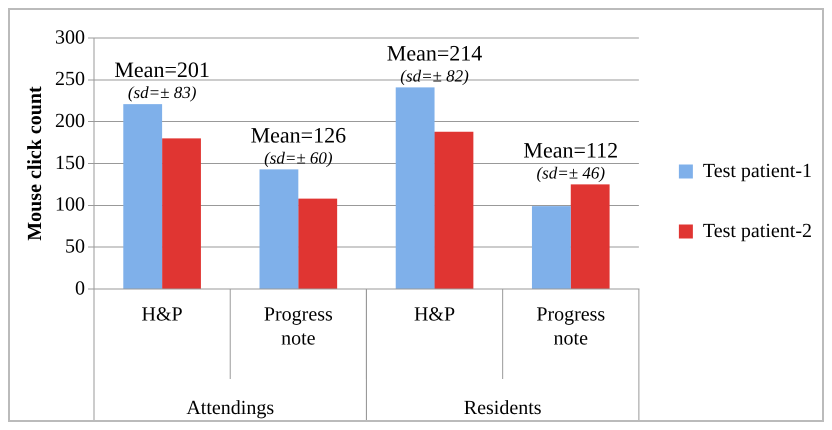 The image size is (832, 430). Describe the element at coordinates (70, 163) in the screenshot. I see `y-tick-label: 150` at that location.